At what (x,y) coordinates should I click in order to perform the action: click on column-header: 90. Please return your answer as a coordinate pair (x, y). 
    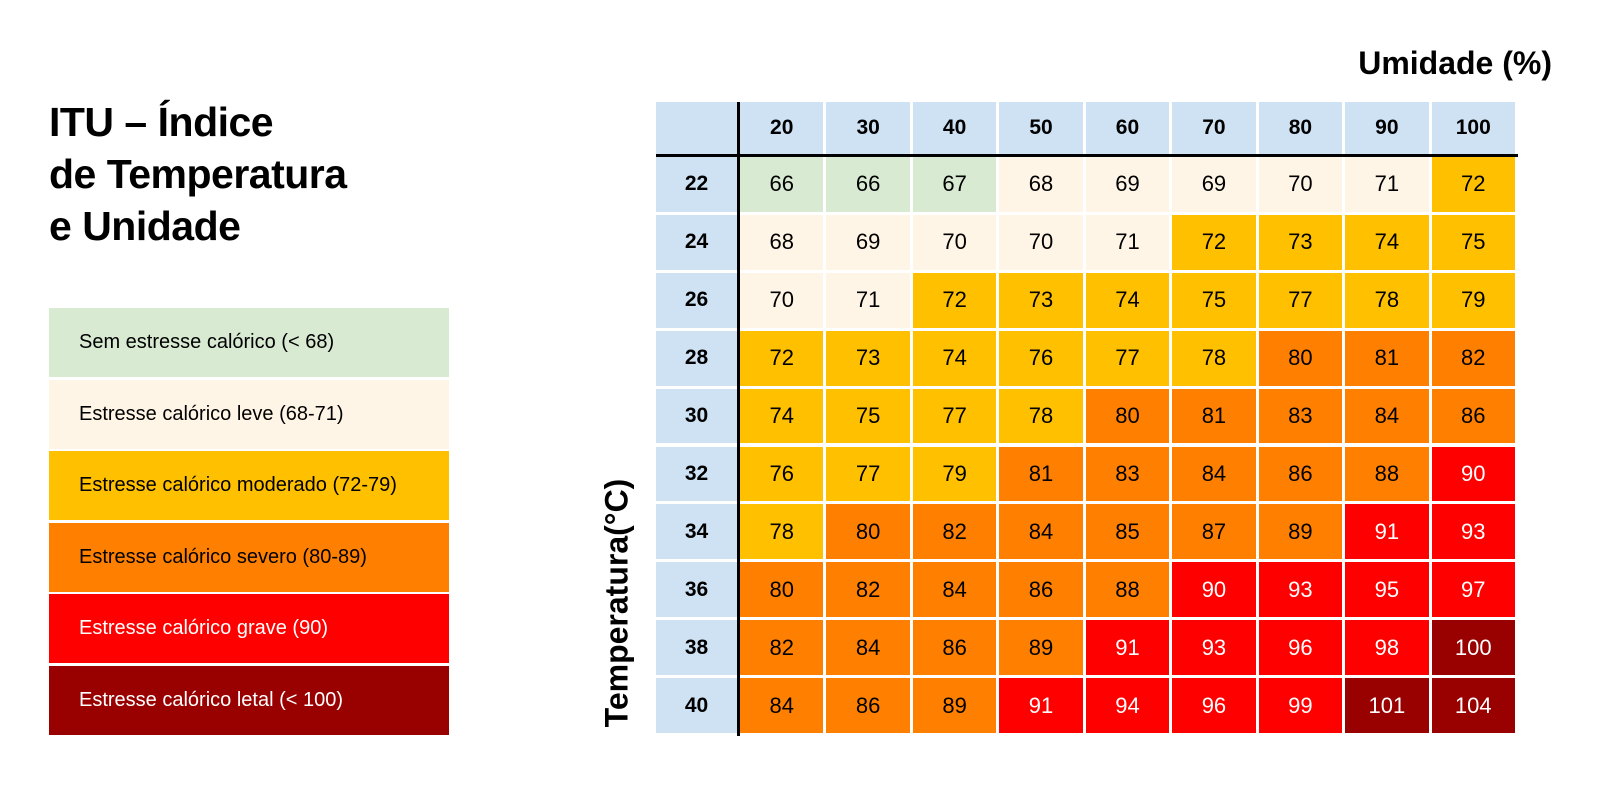
    Looking at the image, I should click on (1387, 128).